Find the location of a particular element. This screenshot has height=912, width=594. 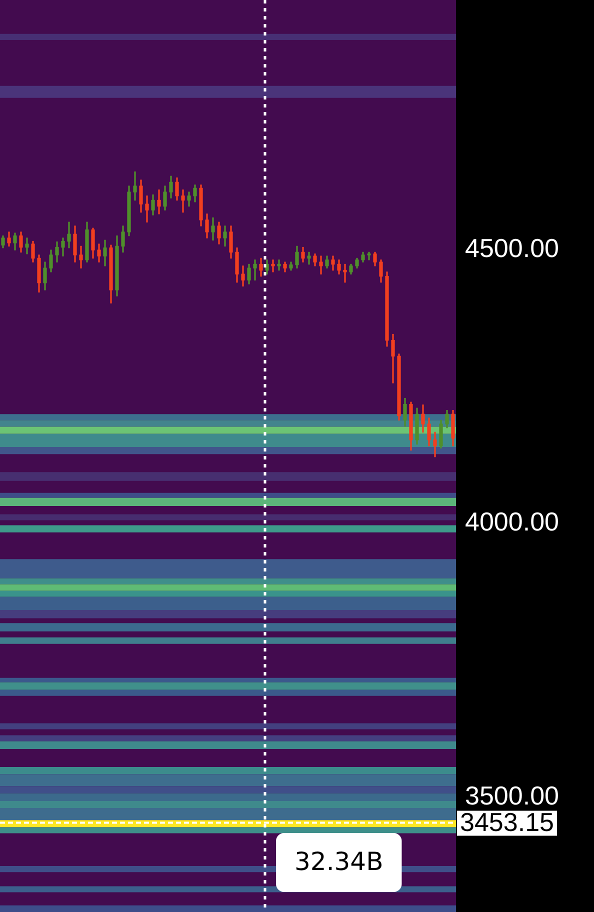

y-tick-label: 4500.00 is located at coordinates (512, 248).